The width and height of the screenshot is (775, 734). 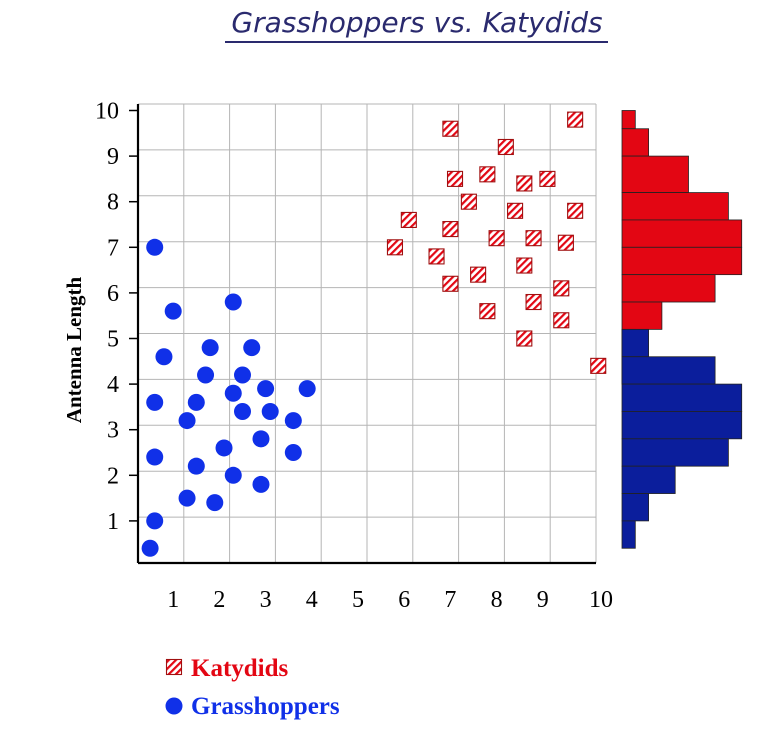 I want to click on x-tick-label: 4, so click(x=312, y=600).